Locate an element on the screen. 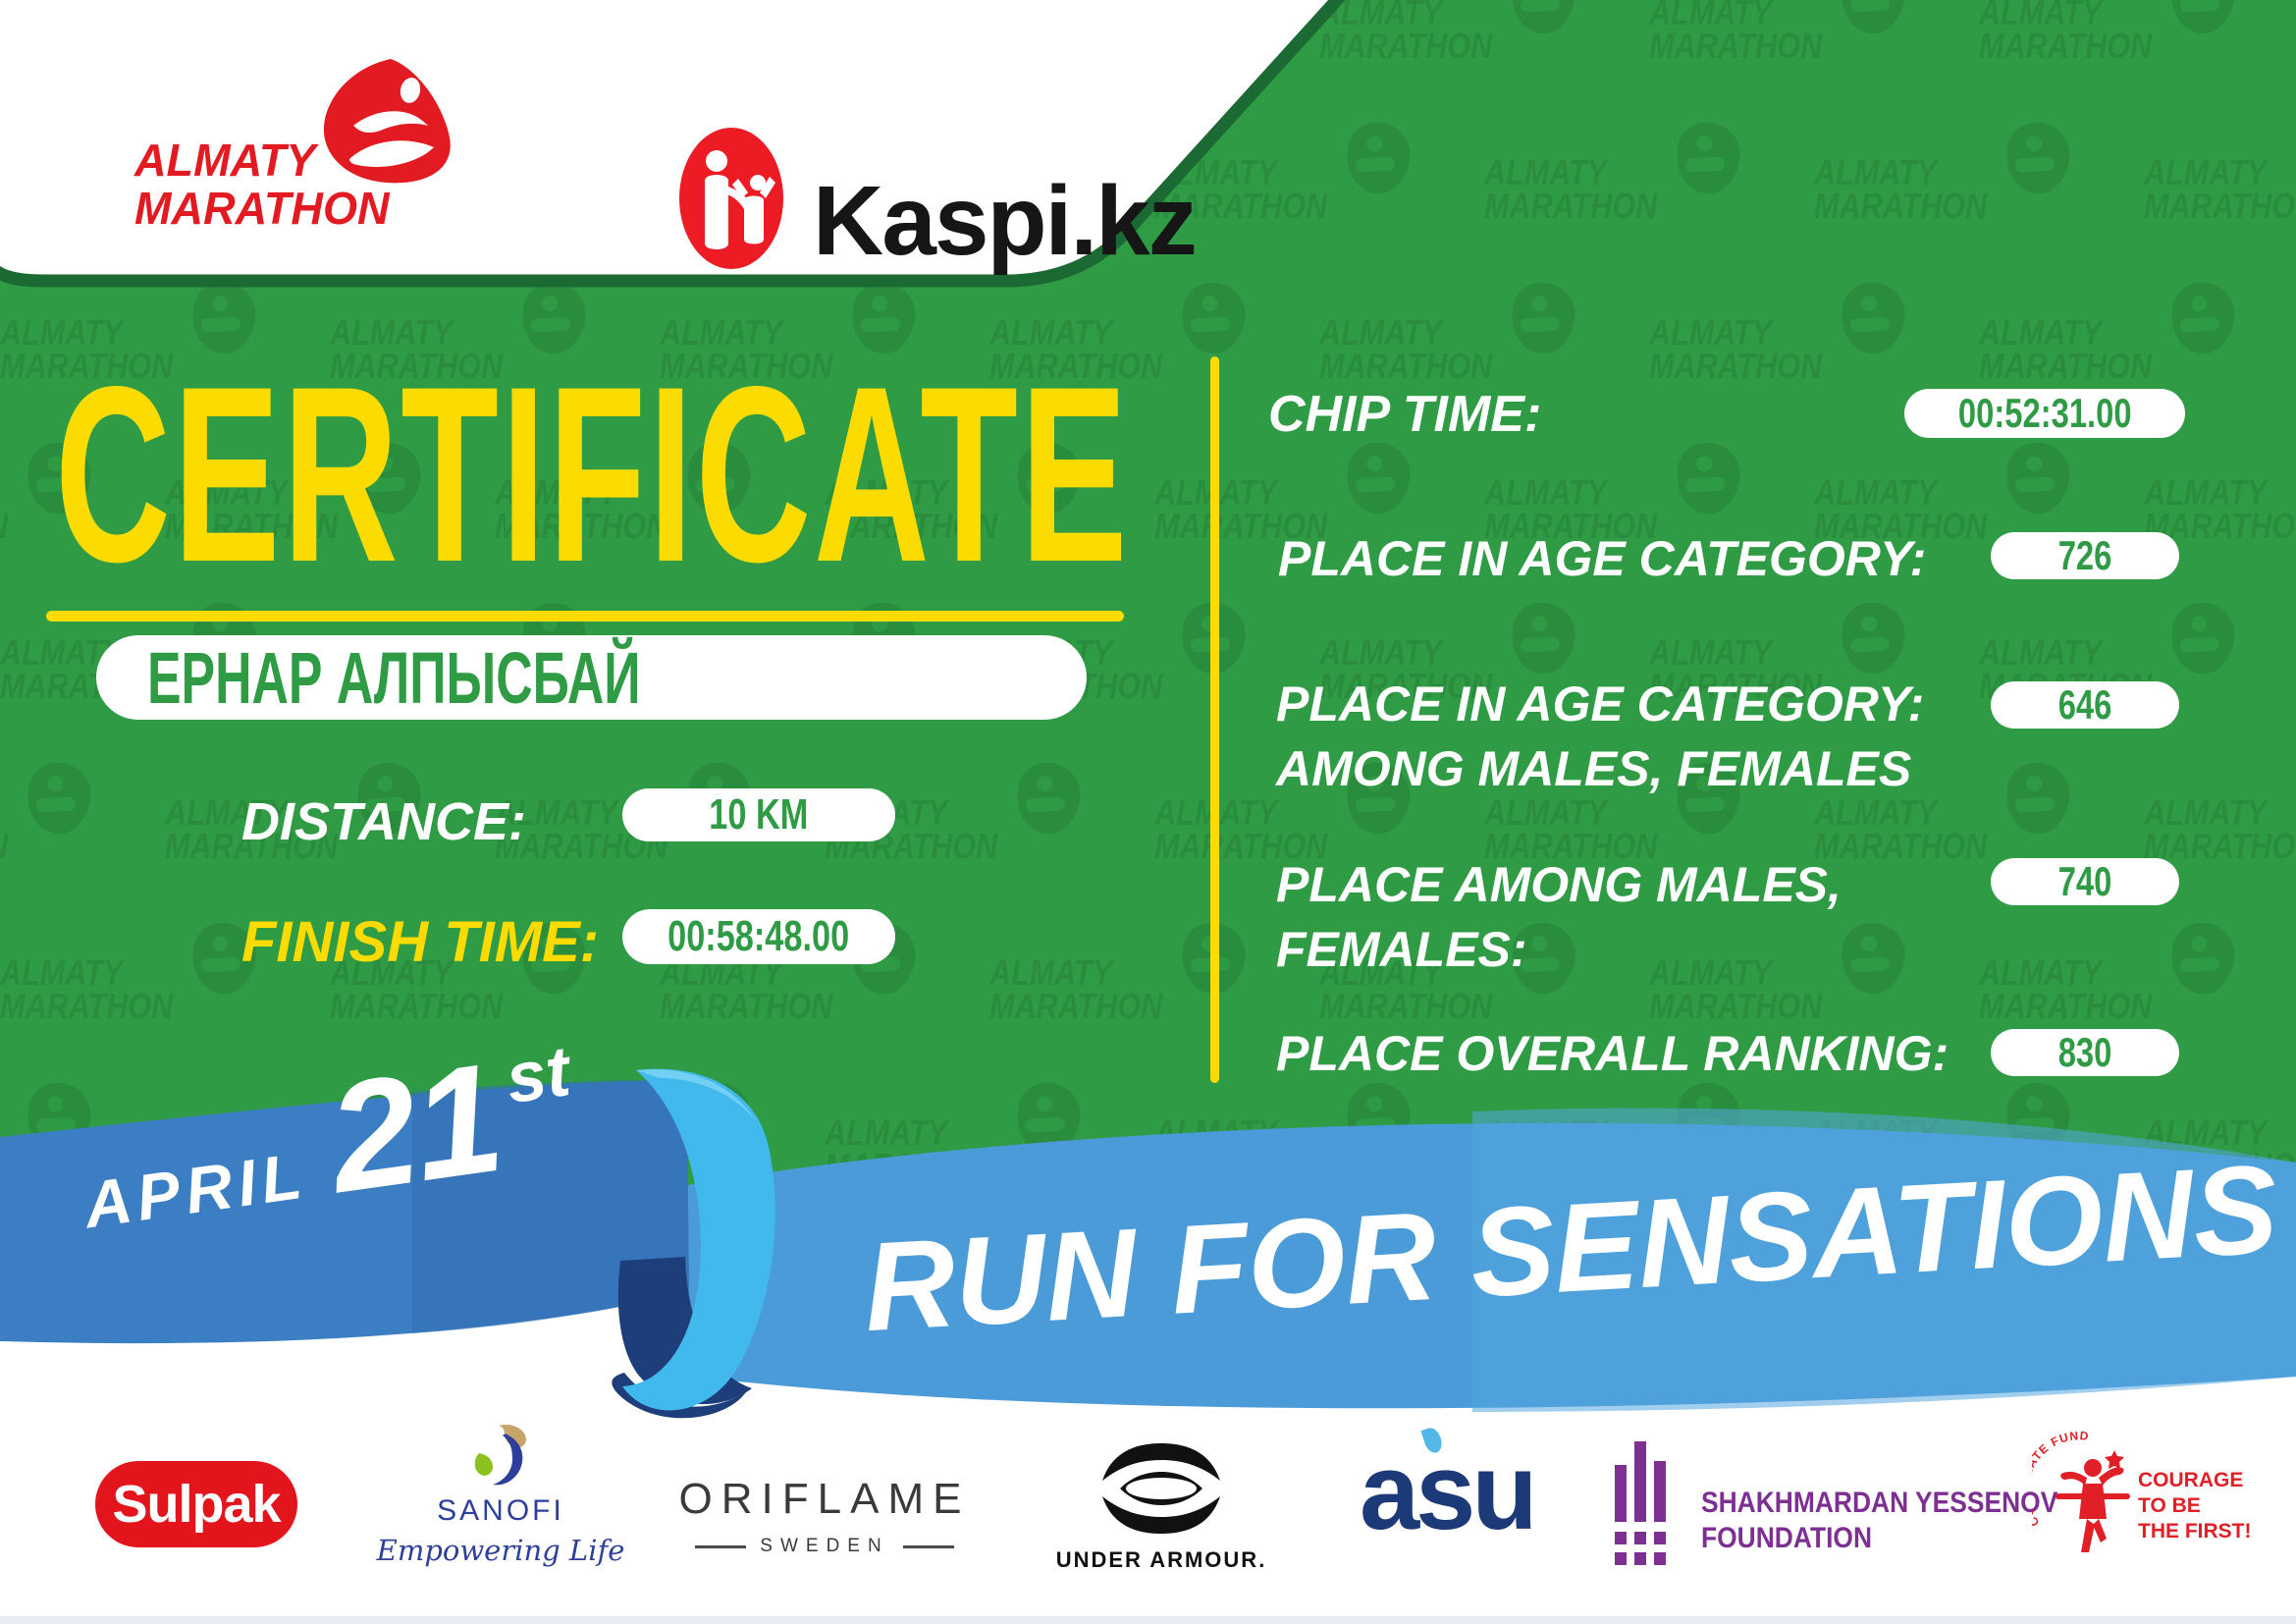 This screenshot has width=2296, height=1624. oriflame-sub: SWEDEN is located at coordinates (824, 1546).